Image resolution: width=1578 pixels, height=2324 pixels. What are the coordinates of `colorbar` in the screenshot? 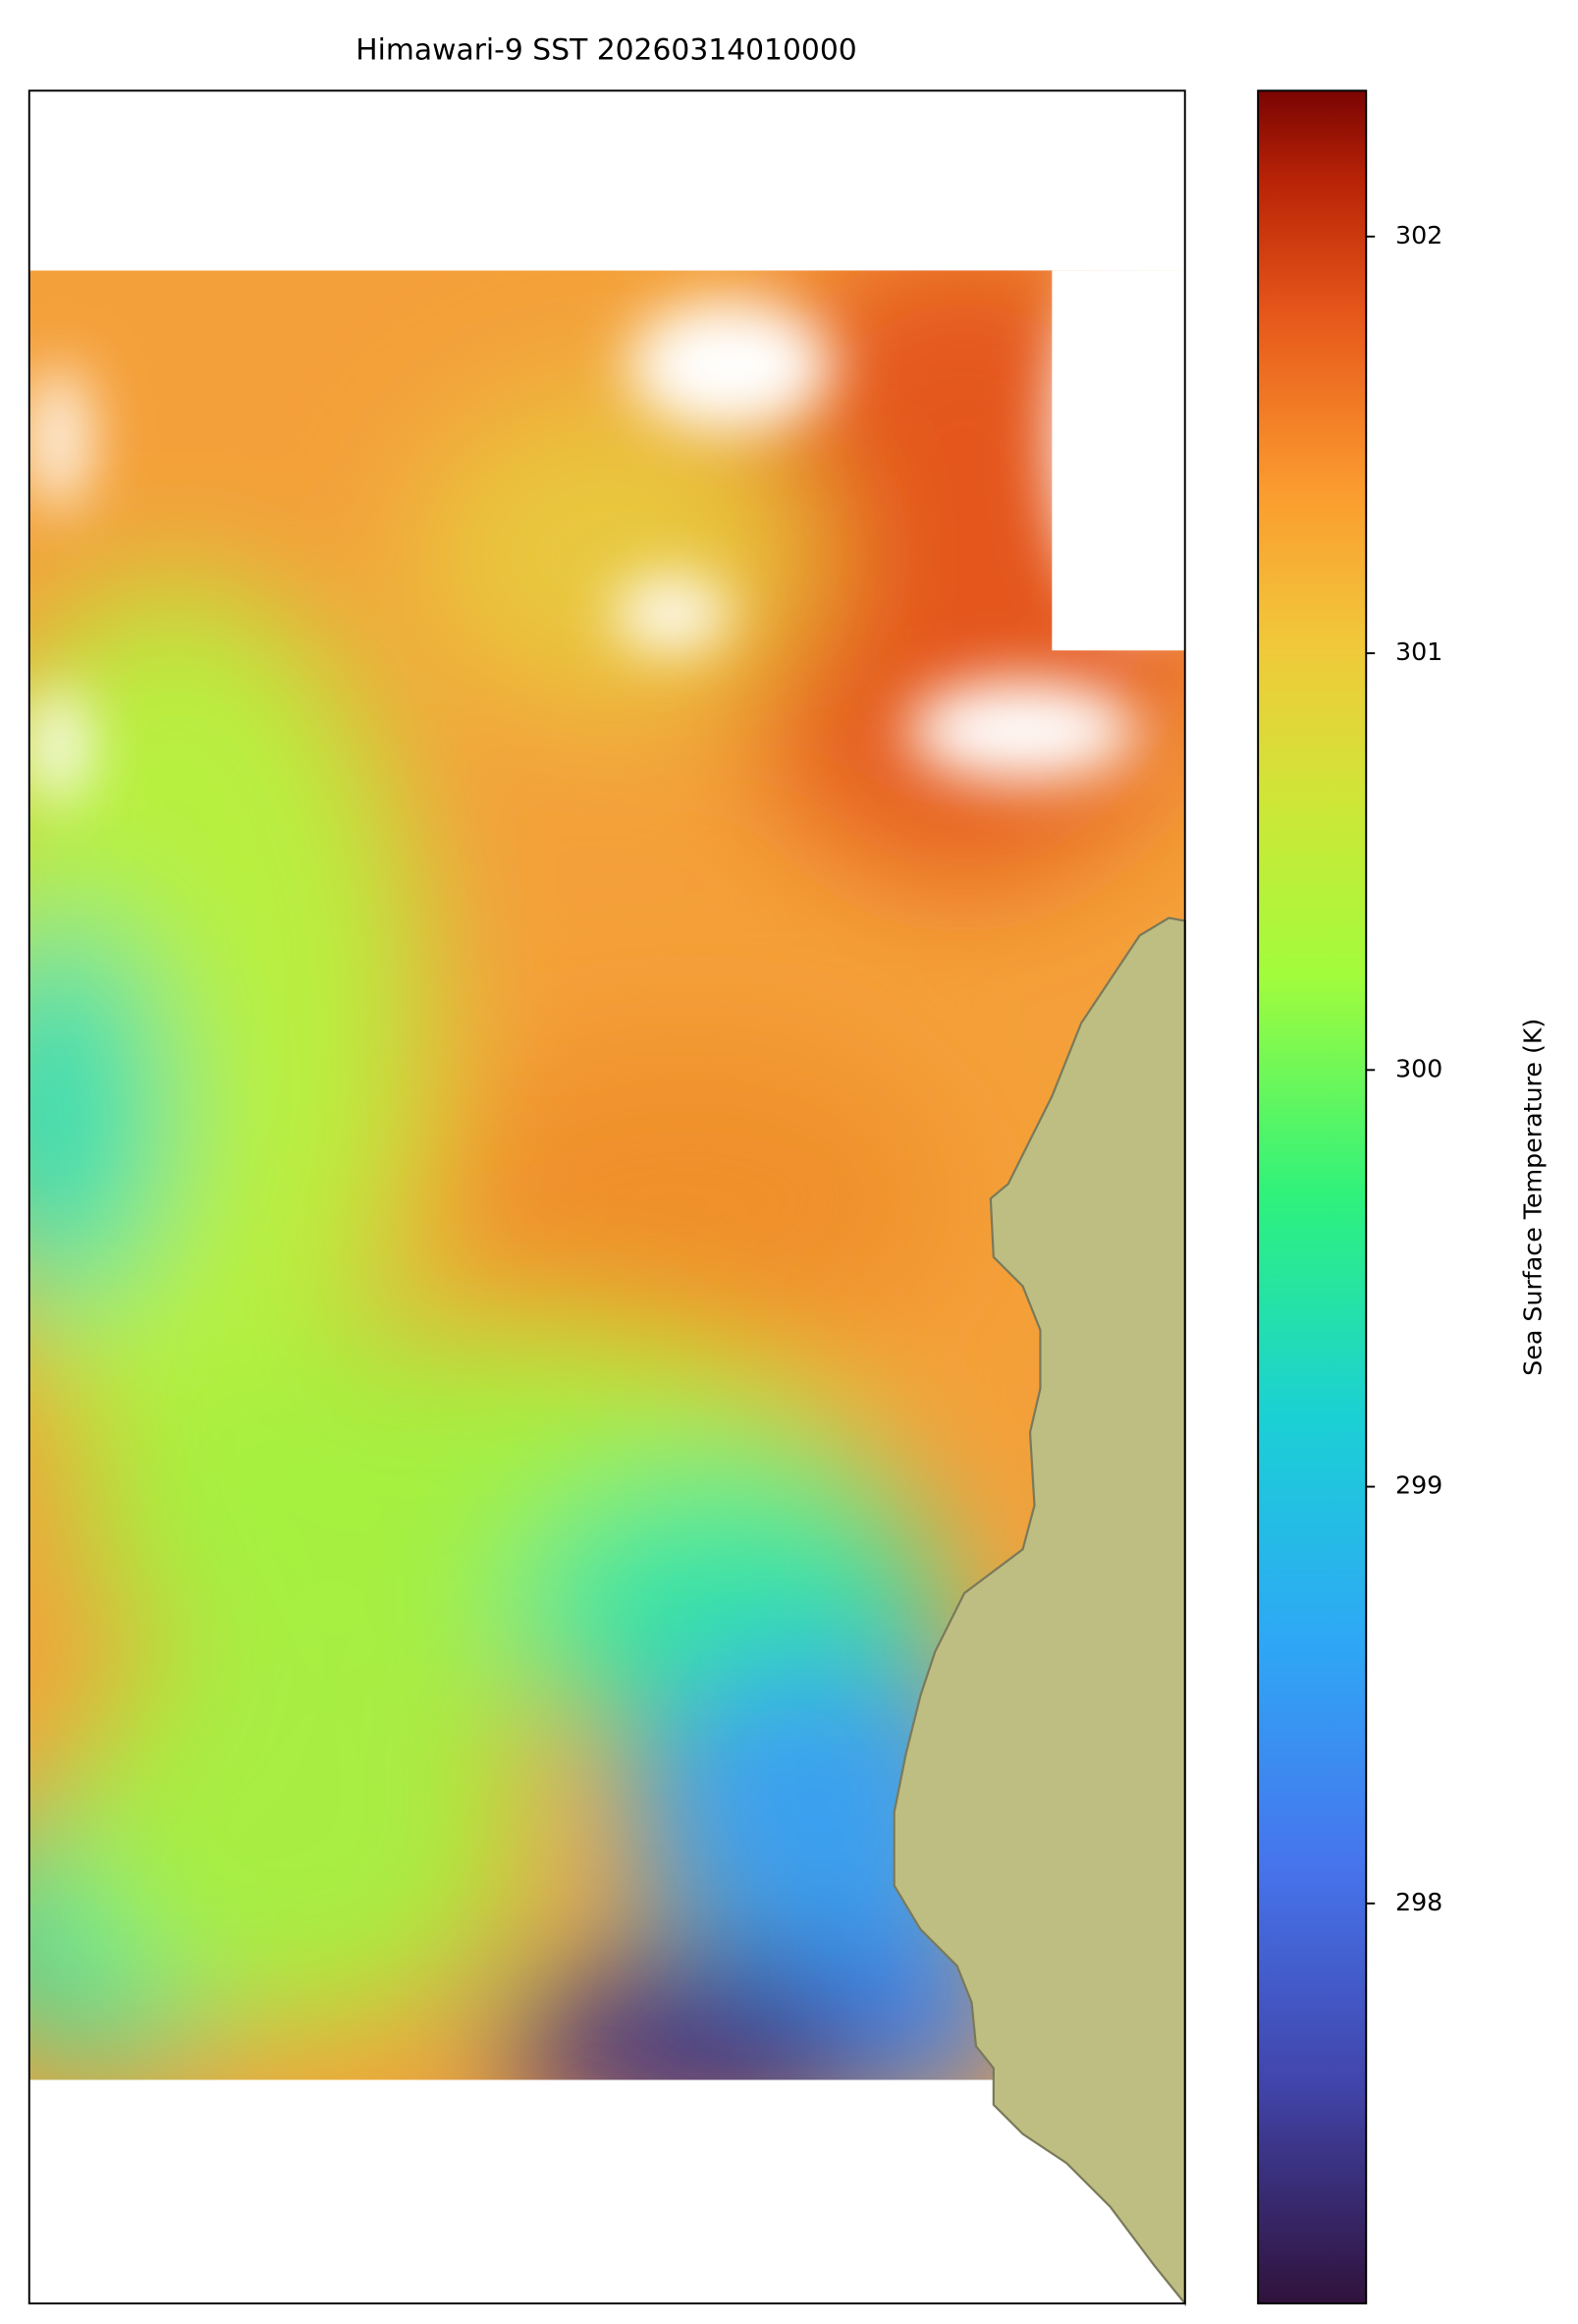 It's located at (1312, 1197).